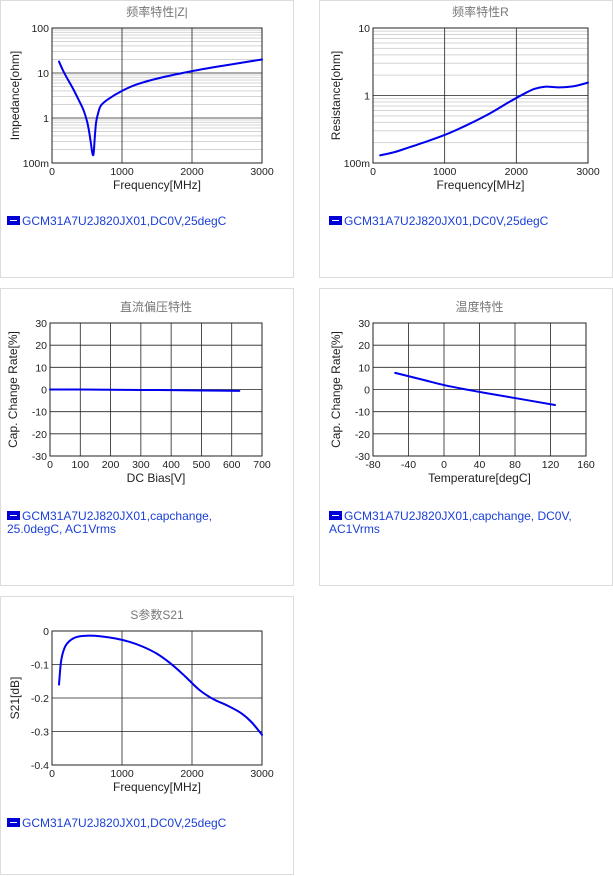 The image size is (613, 876). Describe the element at coordinates (479, 306) in the screenshot. I see `chart-title: 温度特性` at that location.